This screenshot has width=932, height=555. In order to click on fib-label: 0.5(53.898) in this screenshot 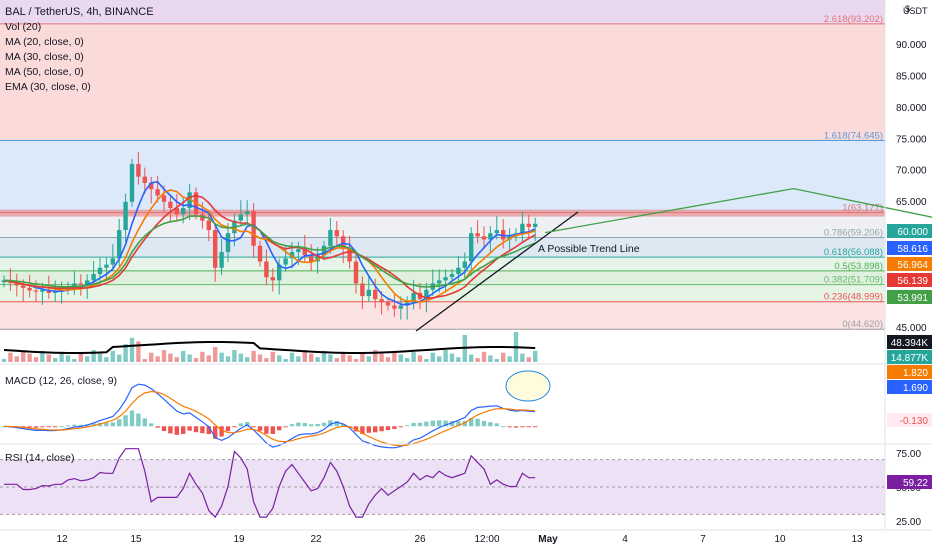, I will do `click(858, 266)`.